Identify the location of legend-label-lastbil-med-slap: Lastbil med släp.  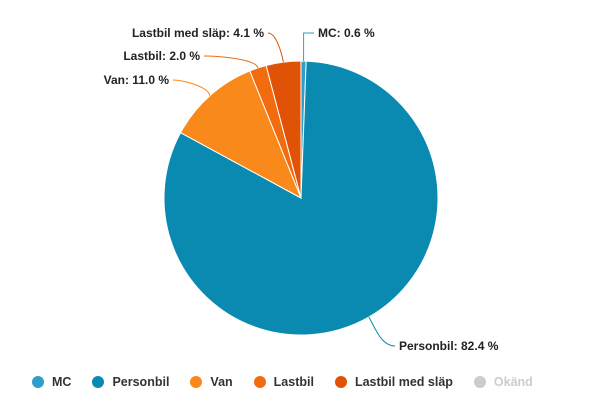
(403, 382).